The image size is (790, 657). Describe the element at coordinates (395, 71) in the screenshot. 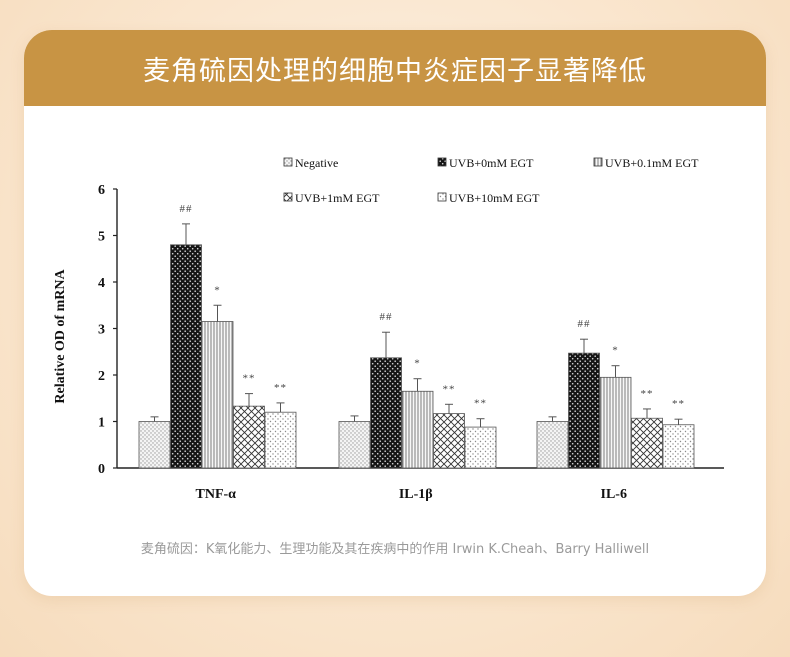

I see `card-title: 麦角硫因处理的细胞中炎症因子显著降低` at that location.